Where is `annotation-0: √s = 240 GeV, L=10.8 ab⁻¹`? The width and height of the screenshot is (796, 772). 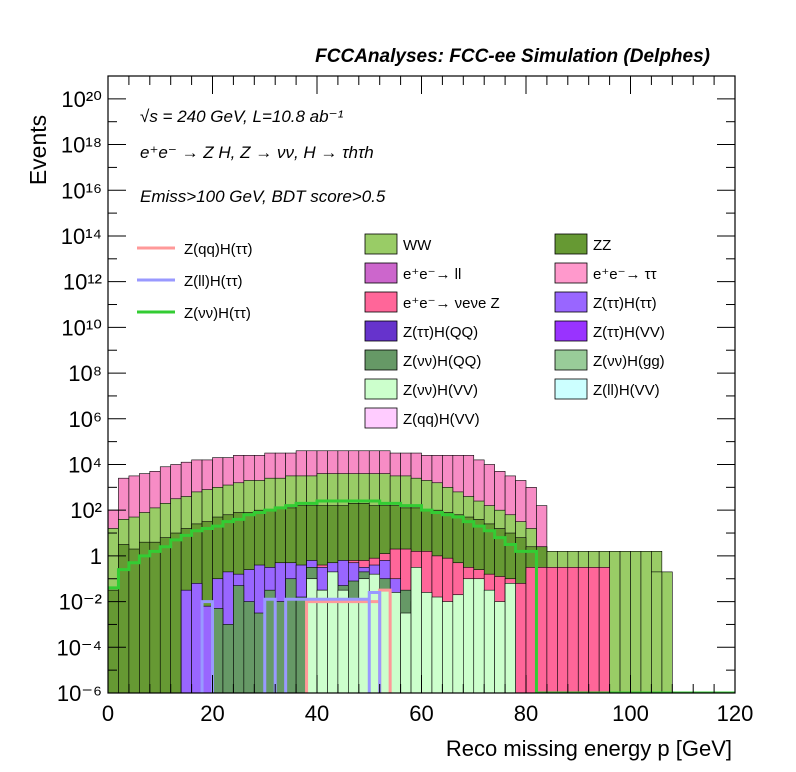 annotation-0: √s = 240 GeV, L=10.8 ab⁻¹ is located at coordinates (242, 116).